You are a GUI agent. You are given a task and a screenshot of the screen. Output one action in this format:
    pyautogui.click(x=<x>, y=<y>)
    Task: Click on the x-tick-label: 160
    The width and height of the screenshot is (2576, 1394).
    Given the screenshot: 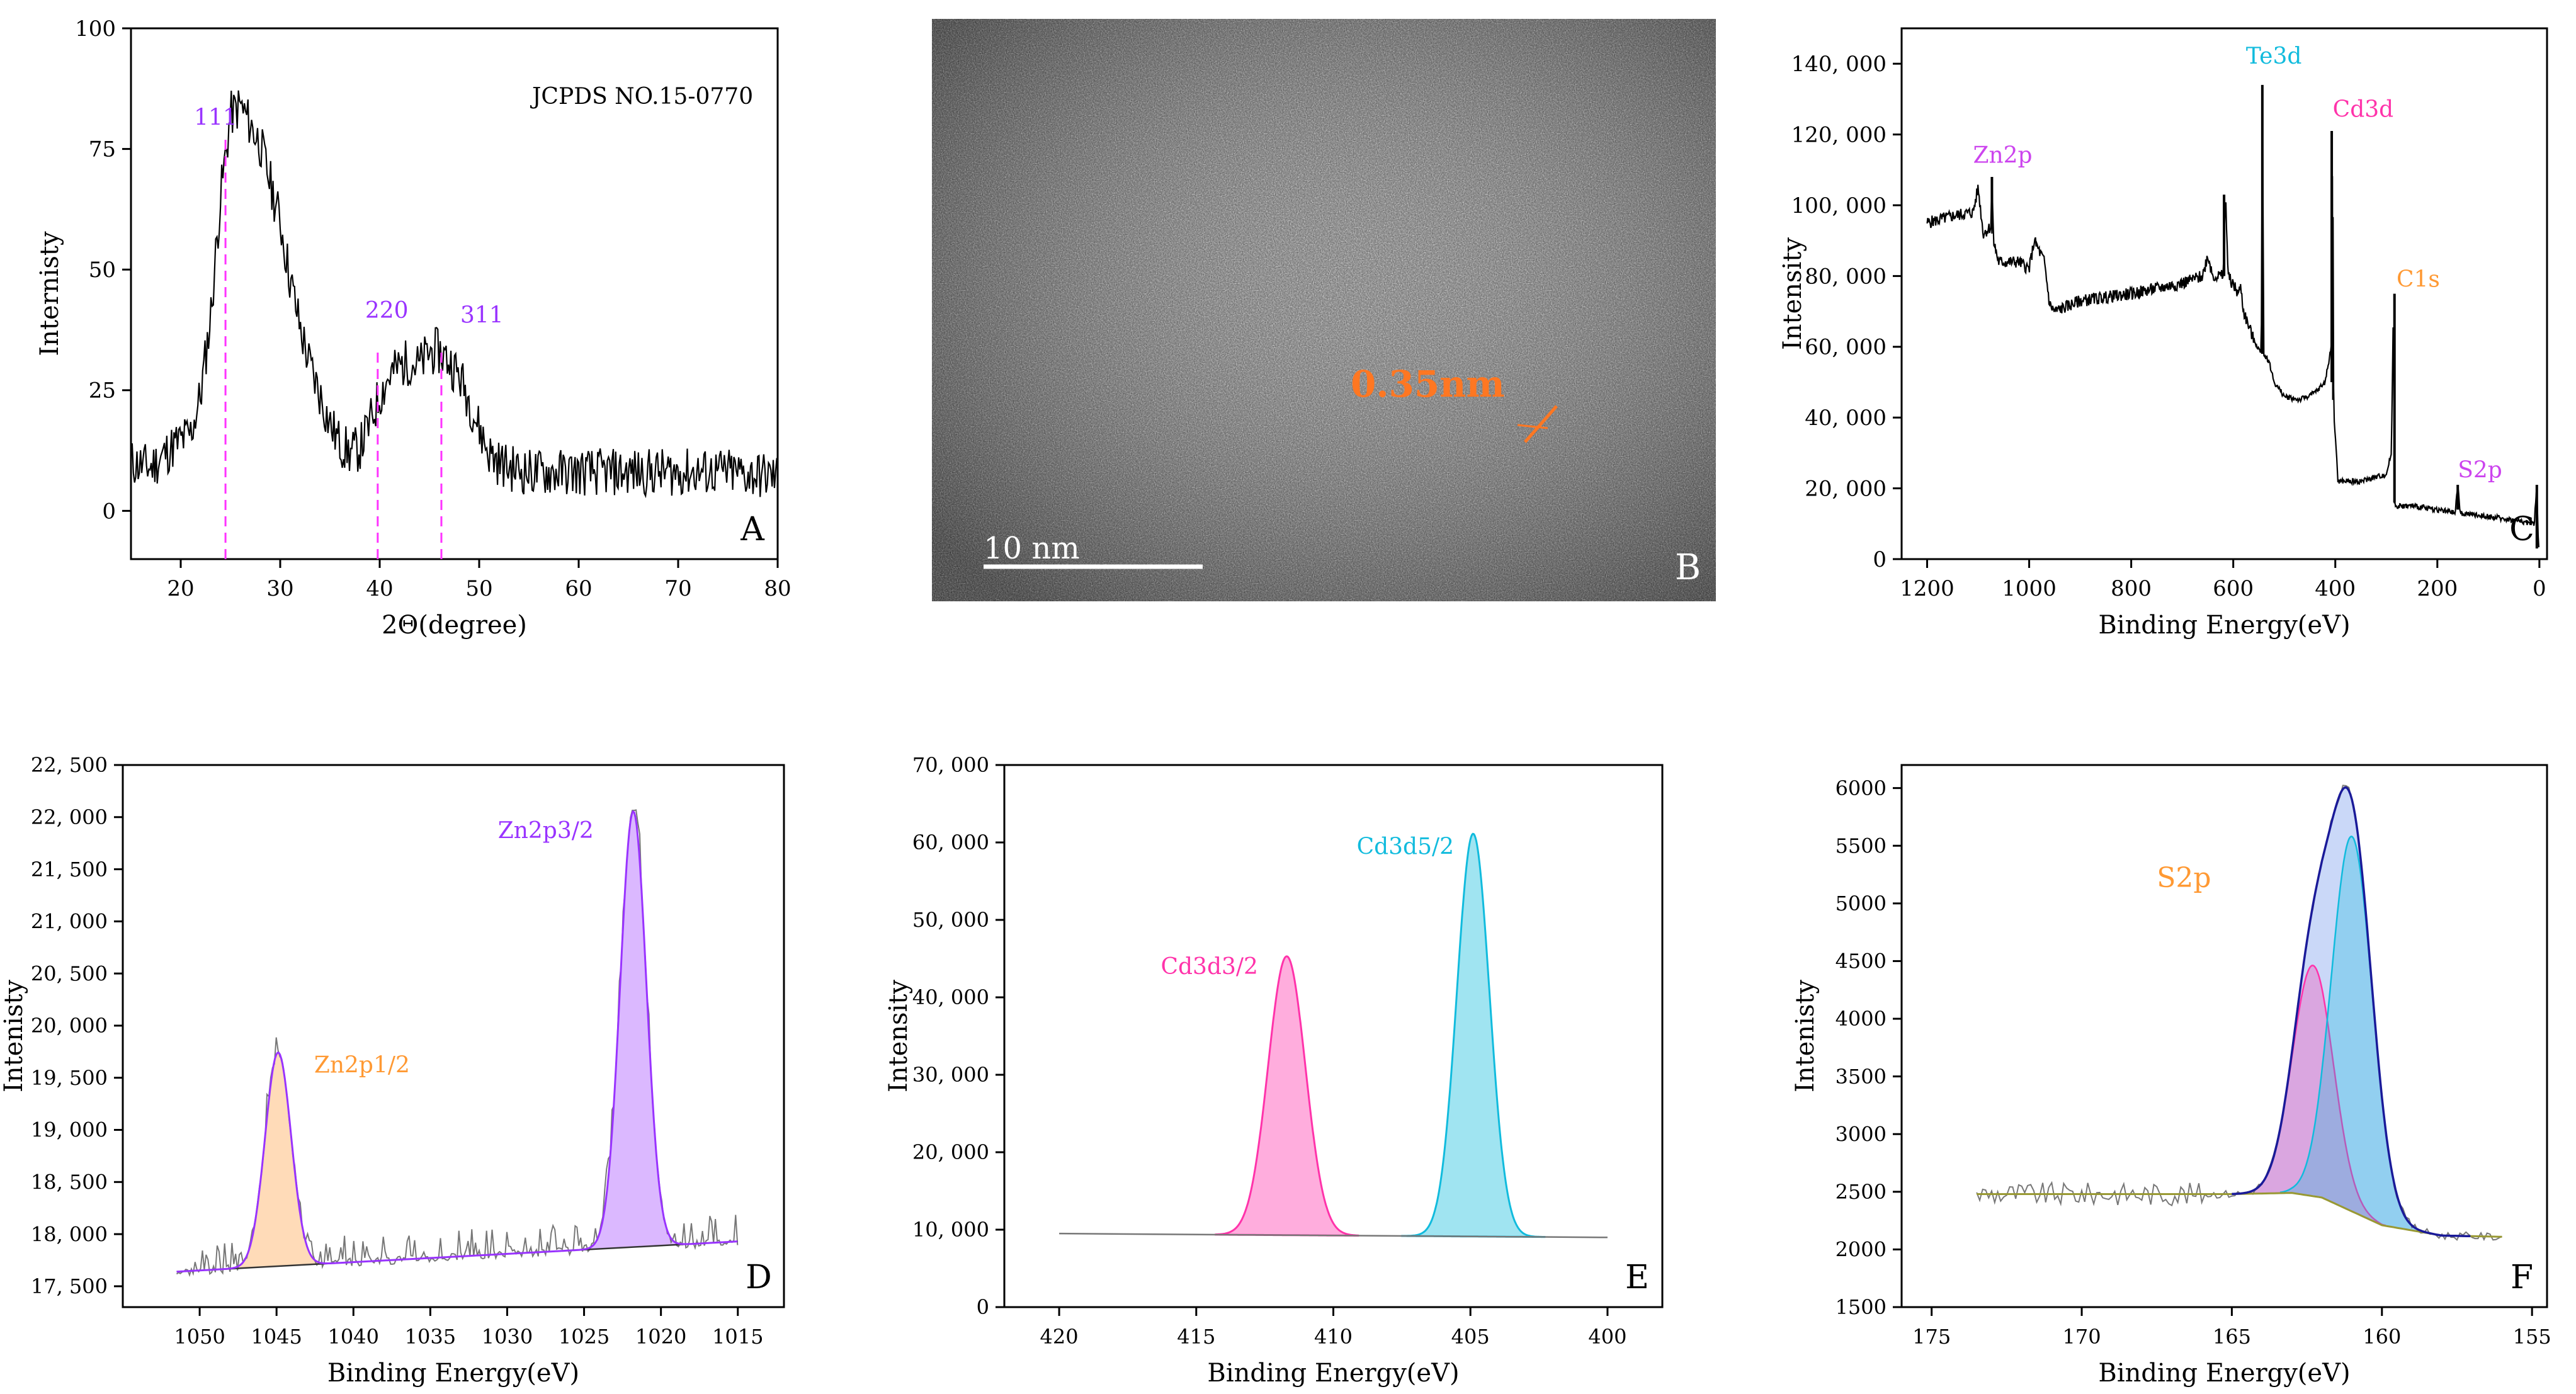 What is the action you would take?
    pyautogui.click(x=2382, y=1337)
    